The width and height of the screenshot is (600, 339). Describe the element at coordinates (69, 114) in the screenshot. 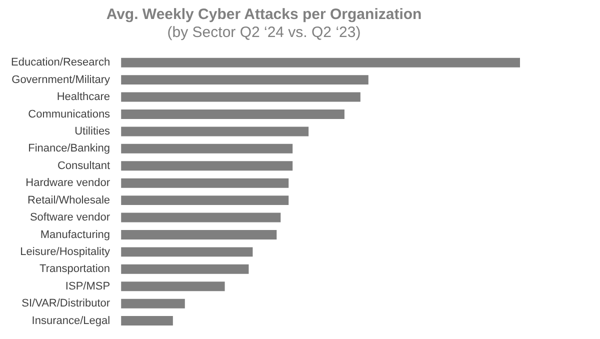

I see `y-tick-label: Communications` at that location.